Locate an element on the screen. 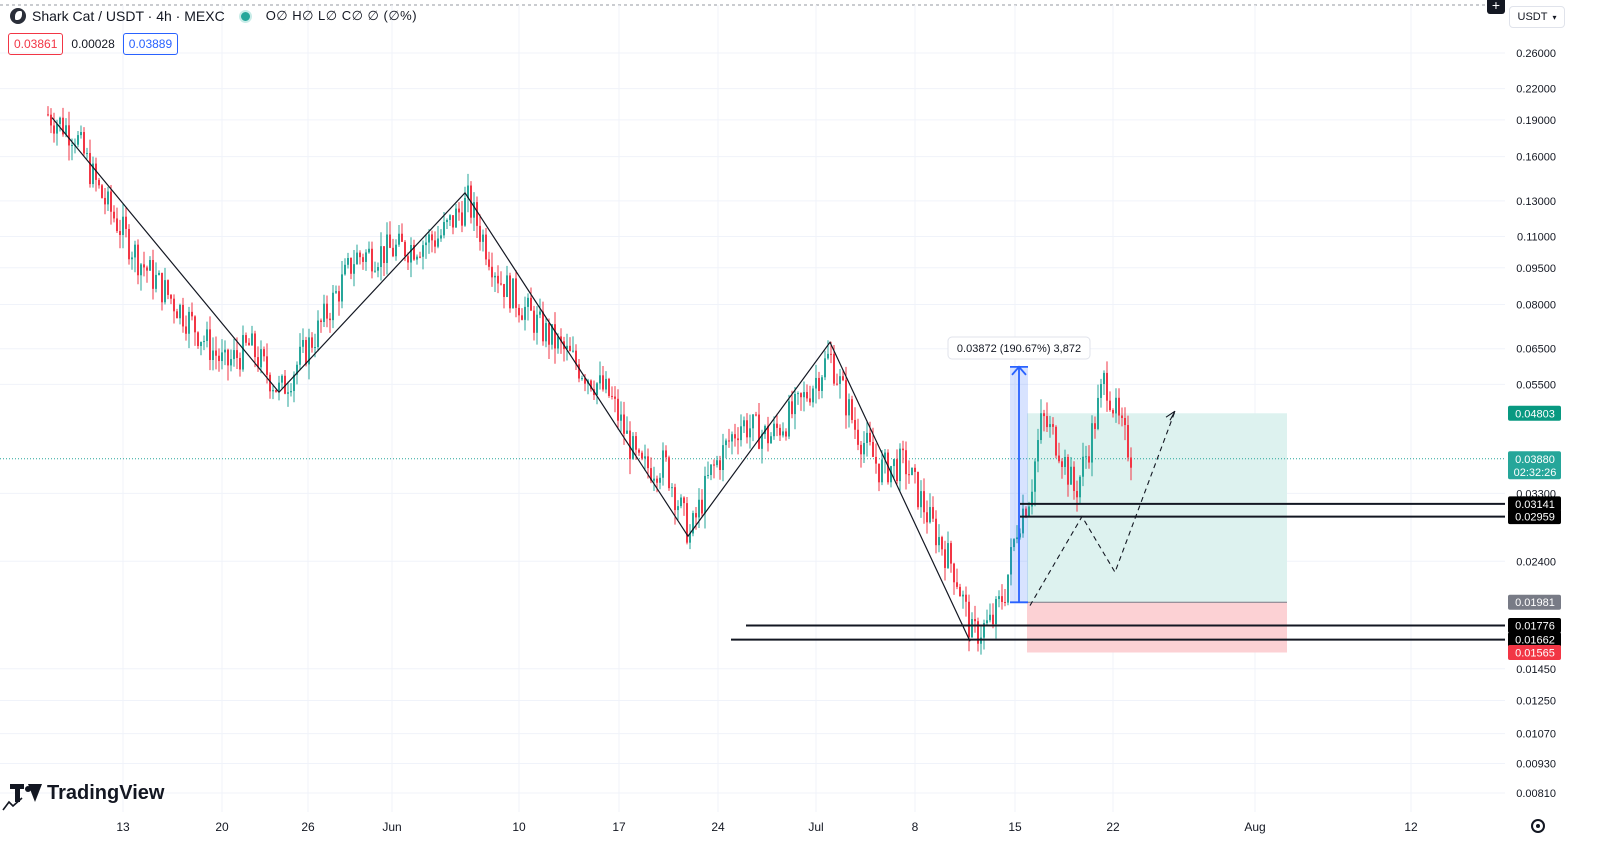  plus-icon: + is located at coordinates (1496, 7).